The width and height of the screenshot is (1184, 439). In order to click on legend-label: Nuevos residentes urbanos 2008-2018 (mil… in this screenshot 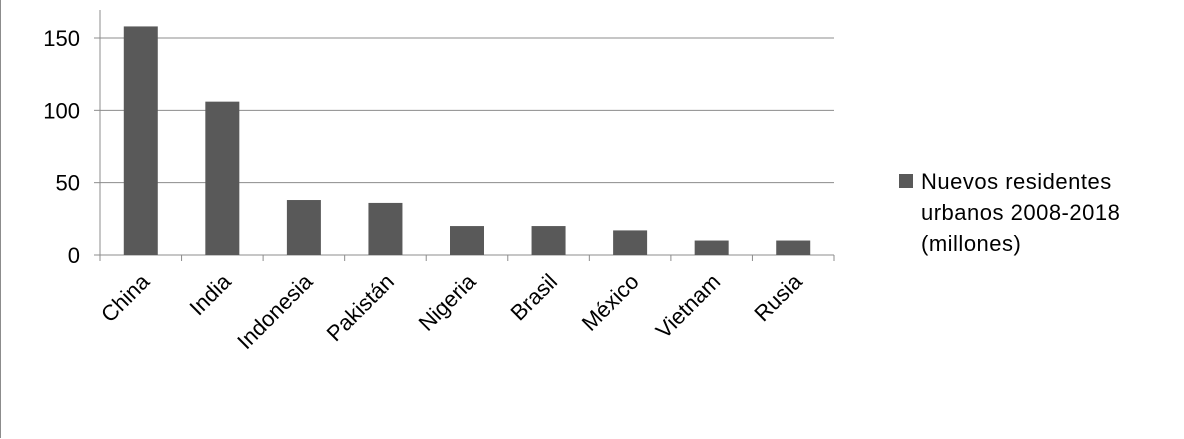, I will do `click(1021, 212)`.